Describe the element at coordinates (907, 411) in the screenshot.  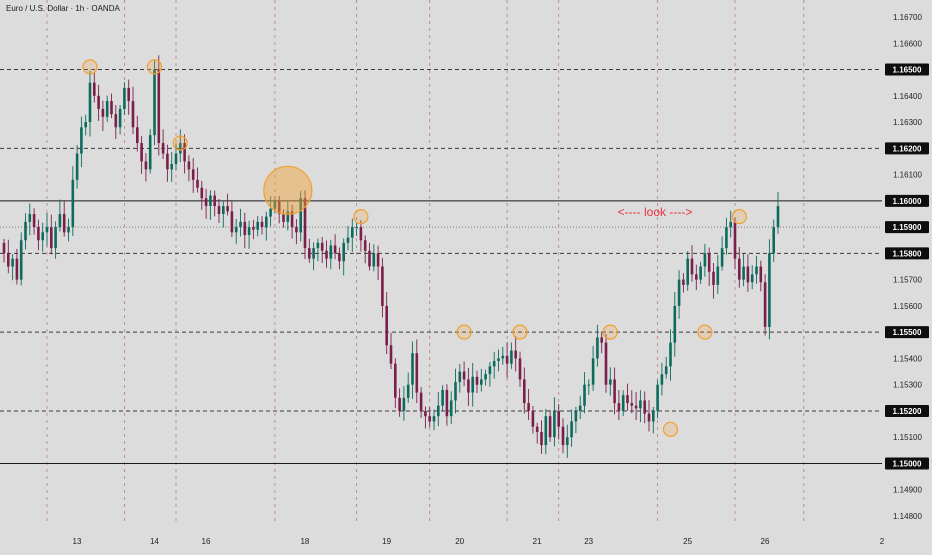
I see `price-badge-label: 1.15200` at that location.